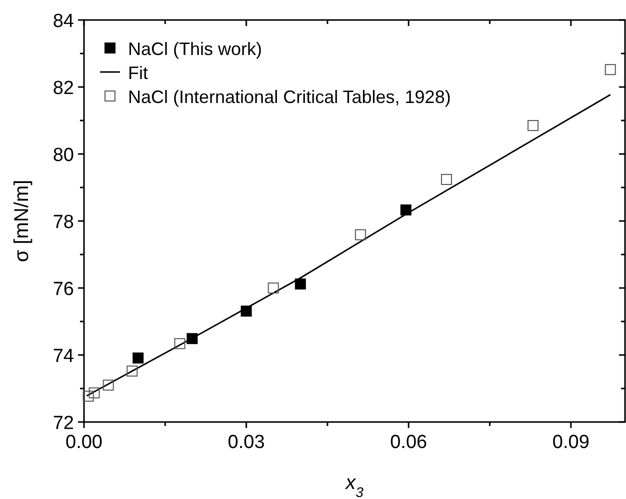  Describe the element at coordinates (22, 221) in the screenshot. I see `y-axis-title: σ [mN/m]` at that location.